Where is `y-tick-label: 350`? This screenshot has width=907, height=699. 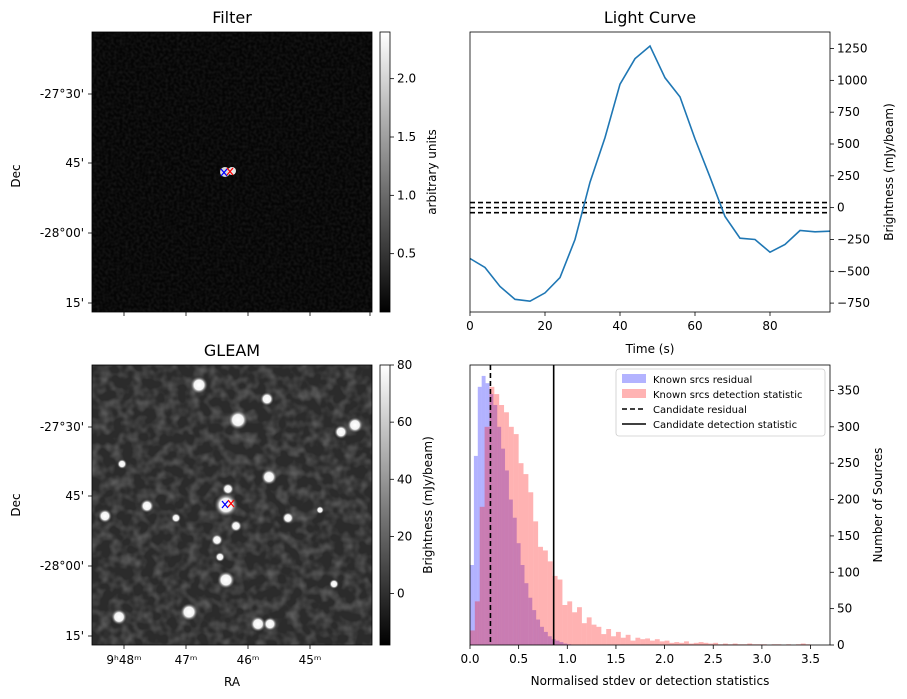 y-tick-label: 350 is located at coordinates (848, 390).